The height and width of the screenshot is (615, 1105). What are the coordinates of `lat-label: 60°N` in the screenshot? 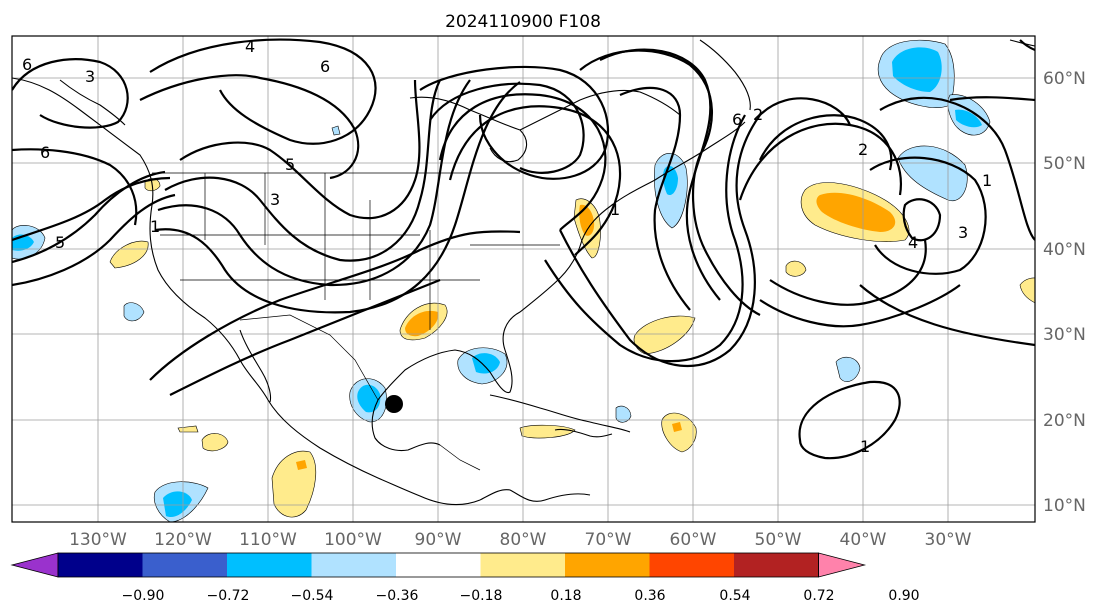 It's located at (1064, 79).